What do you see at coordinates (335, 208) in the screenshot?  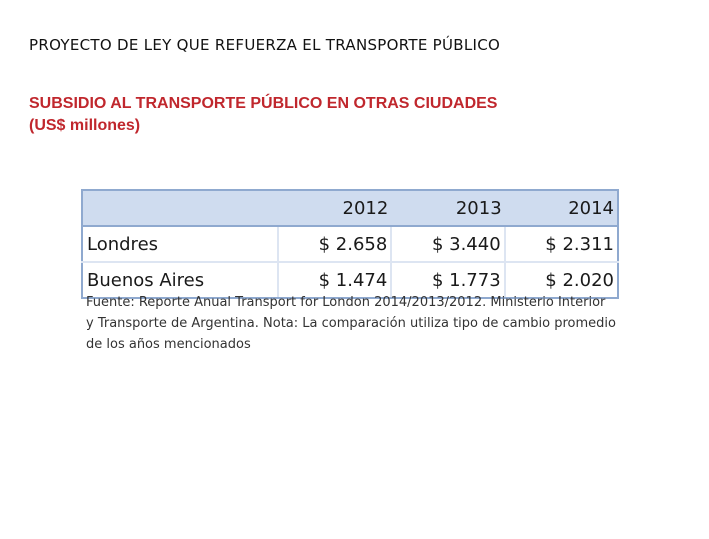 I see `header-cell-2012: 2012` at bounding box center [335, 208].